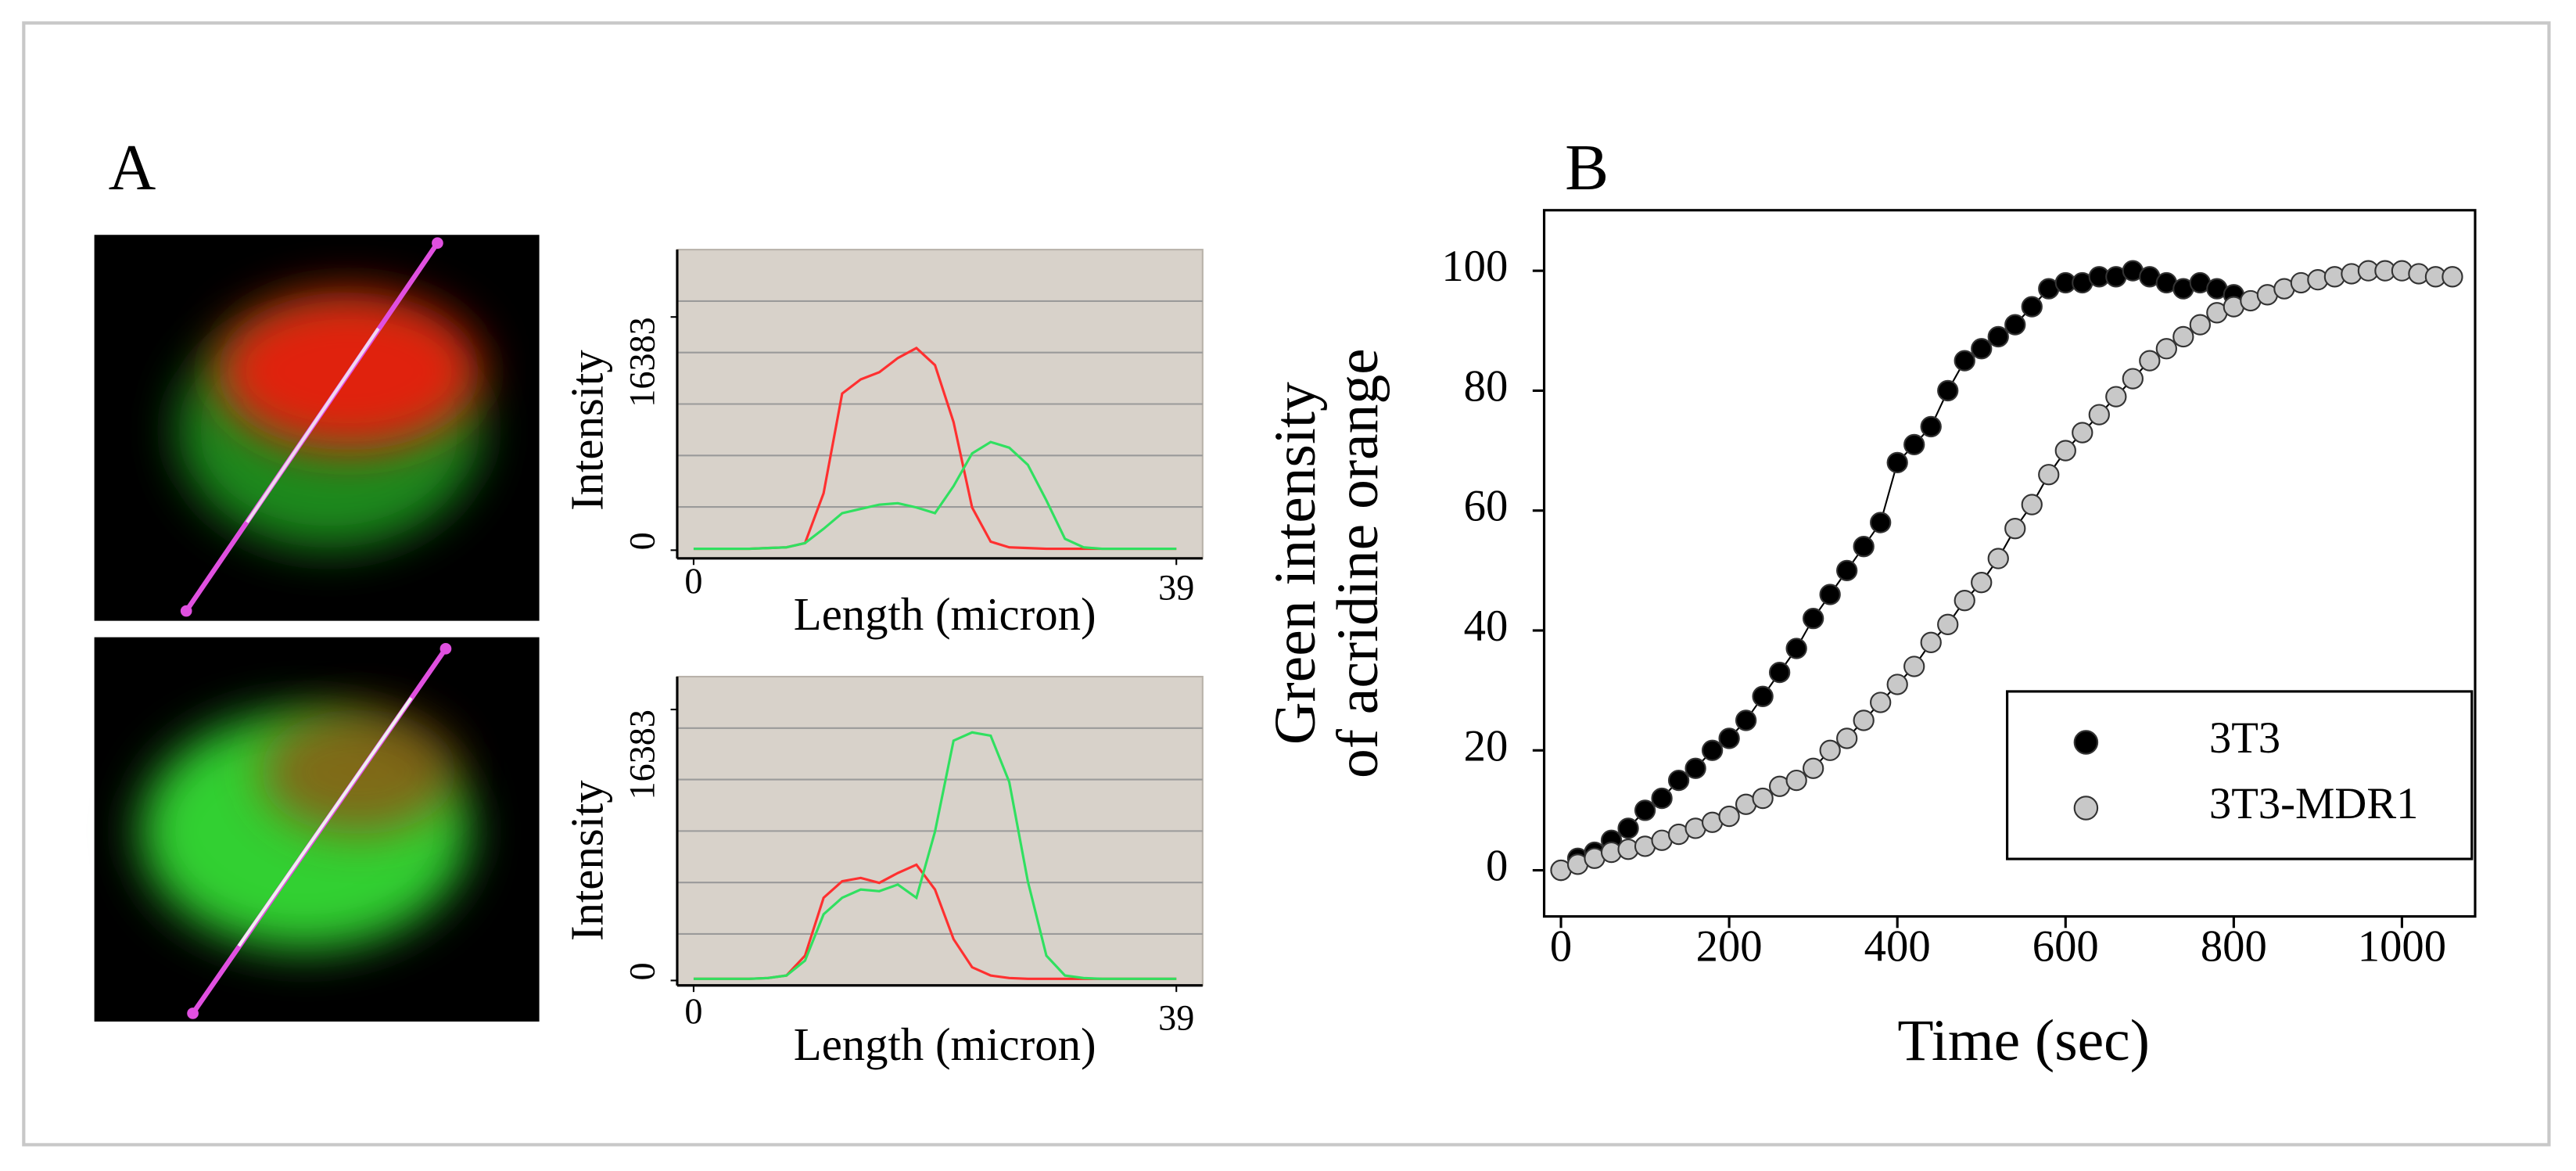  Describe the element at coordinates (2023, 1040) in the screenshot. I see `x-axis-label: Time (sec)` at that location.